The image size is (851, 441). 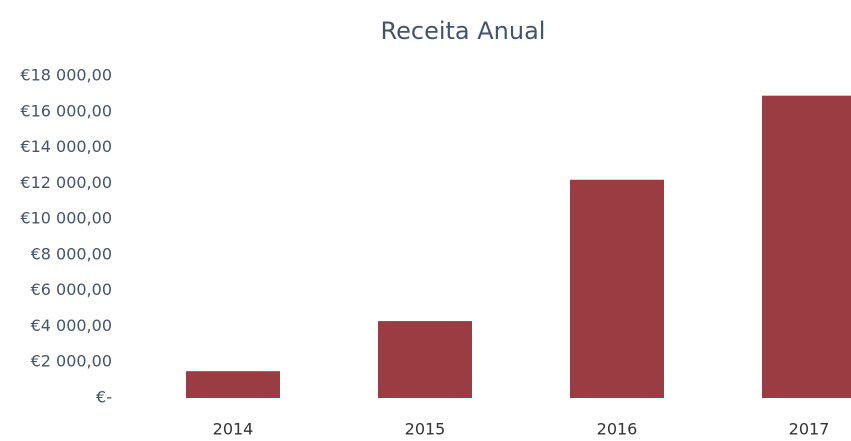 What do you see at coordinates (66, 146) in the screenshot?
I see `y-tick-label: €14 000,00` at bounding box center [66, 146].